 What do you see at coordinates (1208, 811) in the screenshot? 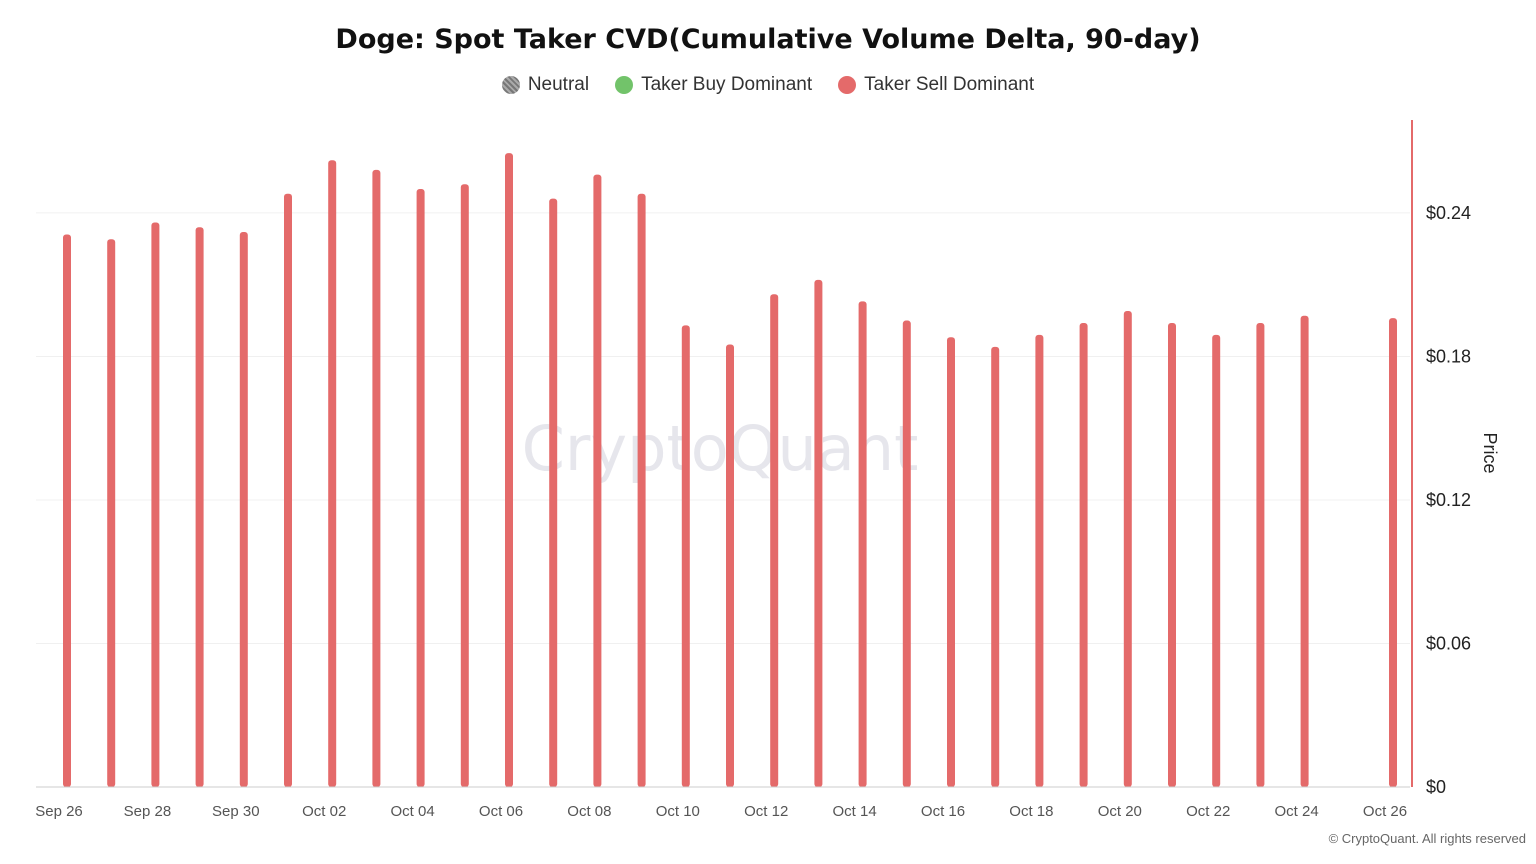
I see `x-tick-label: Oct 22` at bounding box center [1208, 811].